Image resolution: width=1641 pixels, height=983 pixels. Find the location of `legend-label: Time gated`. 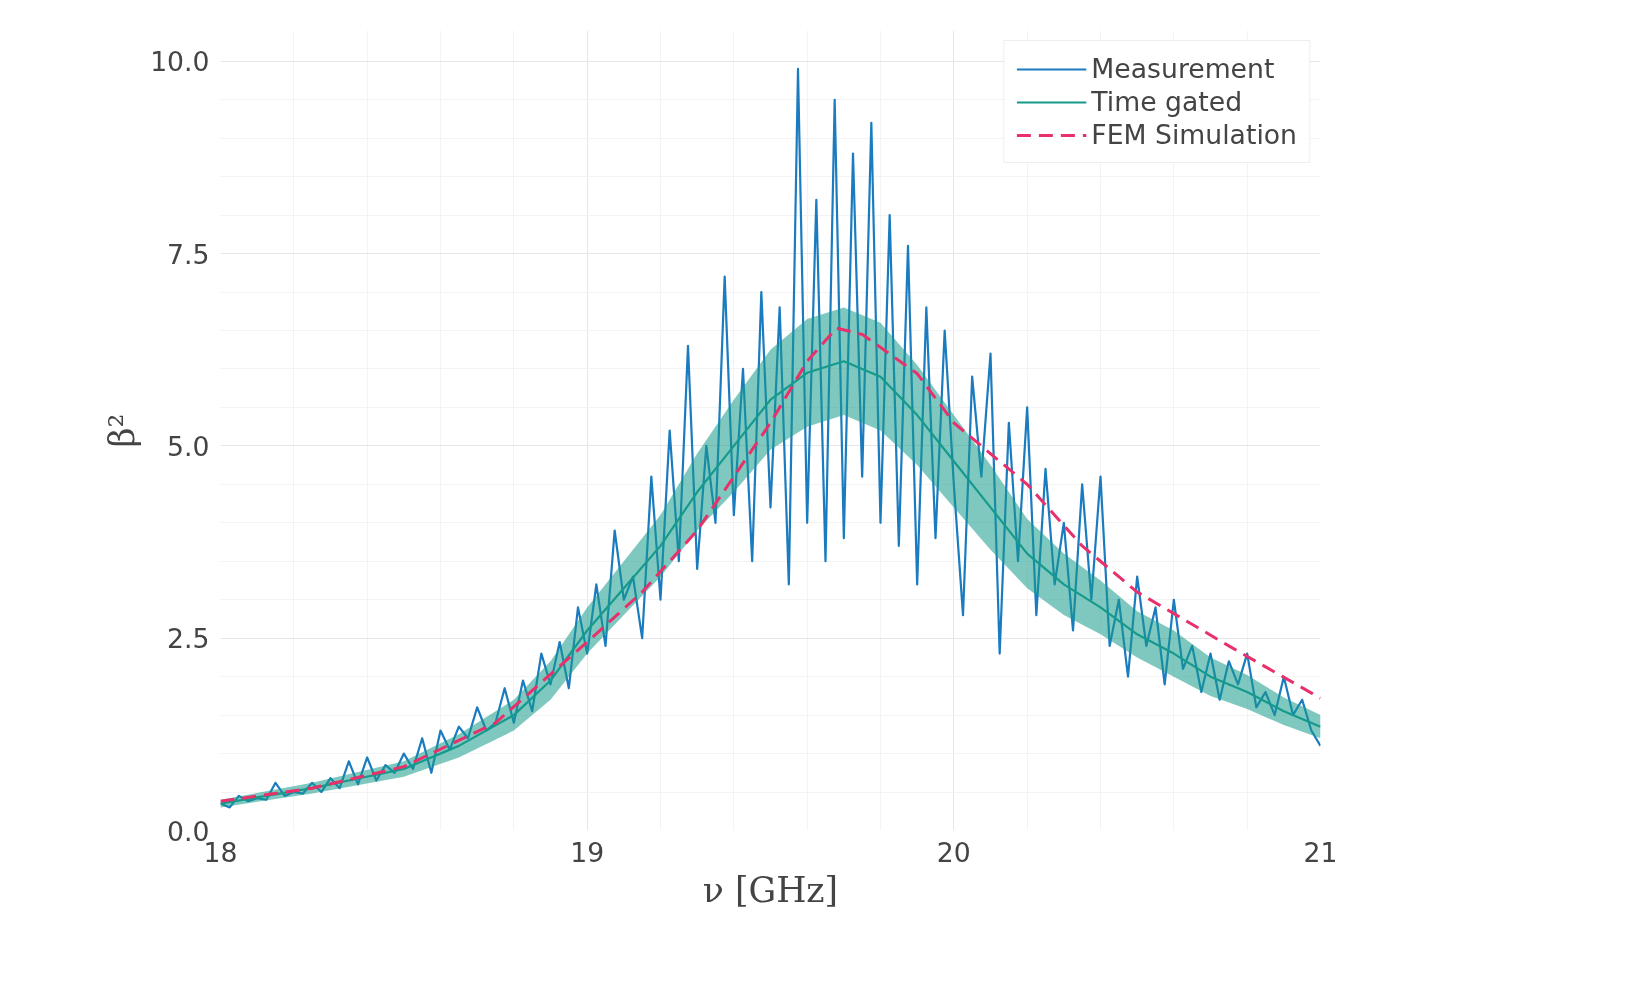

legend-label: Time gated is located at coordinates (1167, 101).